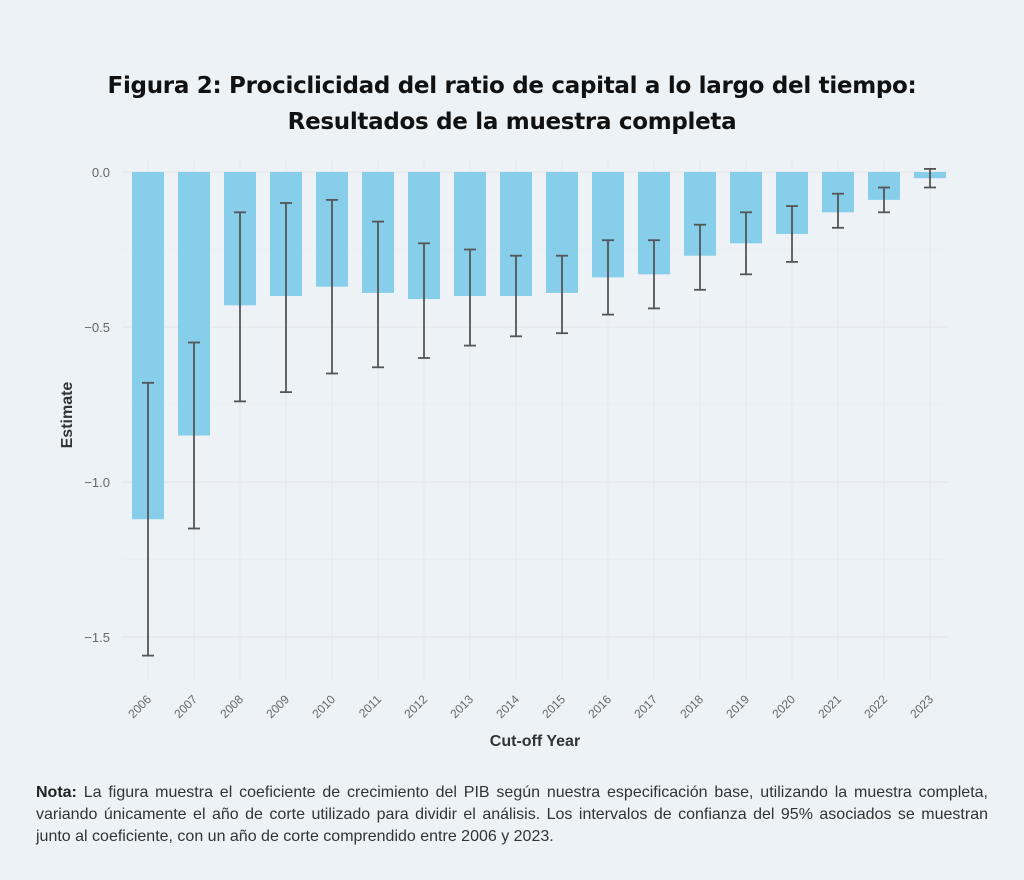 The width and height of the screenshot is (1024, 880). Describe the element at coordinates (921, 706) in the screenshot. I see `x-tick-label: 2023` at that location.